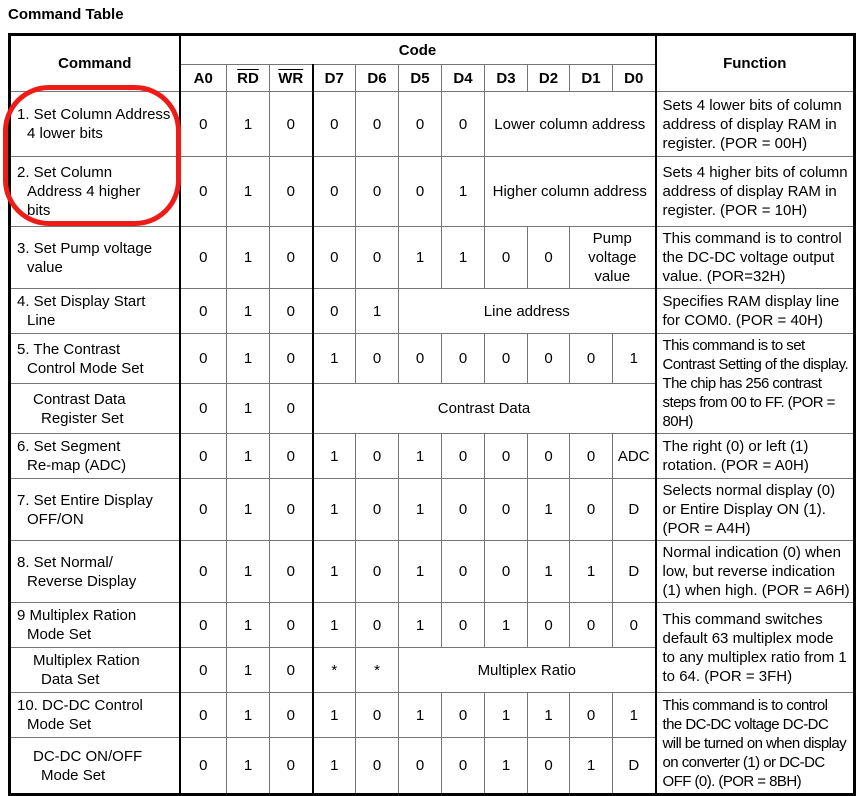 This screenshot has height=796, width=861. I want to click on cmd-cell: Multiplex Ration Data Set, so click(94, 670).